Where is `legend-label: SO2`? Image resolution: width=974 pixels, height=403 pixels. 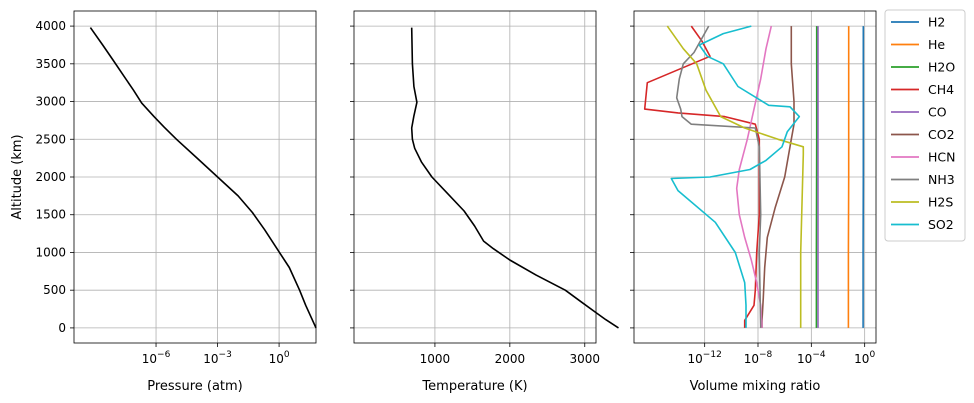 legend-label: SO2 is located at coordinates (941, 224).